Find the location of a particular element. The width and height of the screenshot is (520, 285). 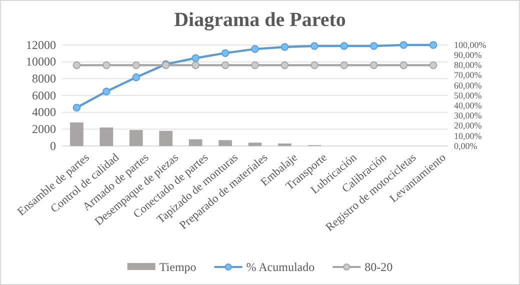

y-tick-label: 8000 is located at coordinates (44, 79).